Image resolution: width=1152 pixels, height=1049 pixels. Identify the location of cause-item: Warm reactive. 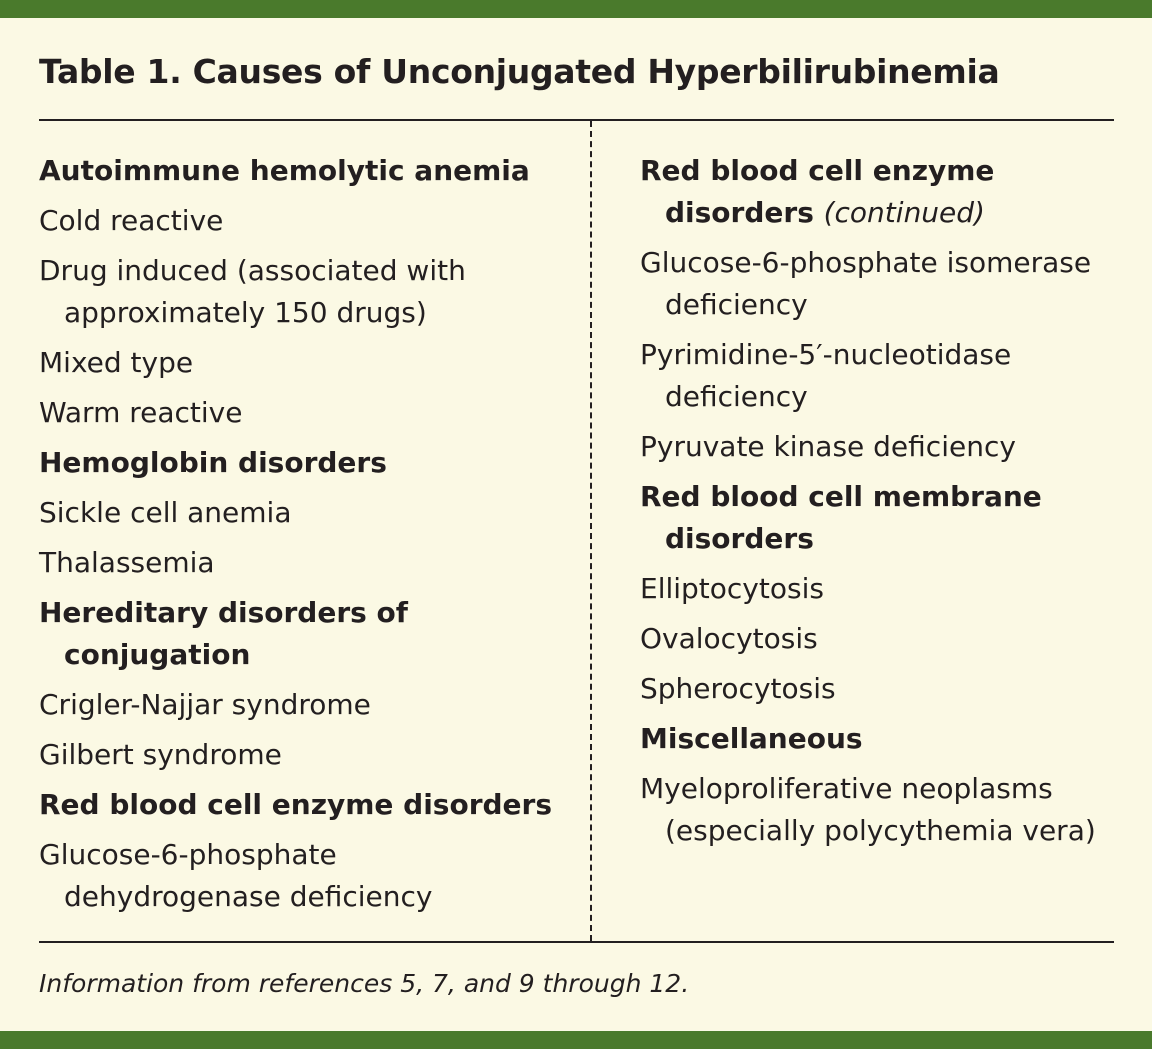
(309, 413).